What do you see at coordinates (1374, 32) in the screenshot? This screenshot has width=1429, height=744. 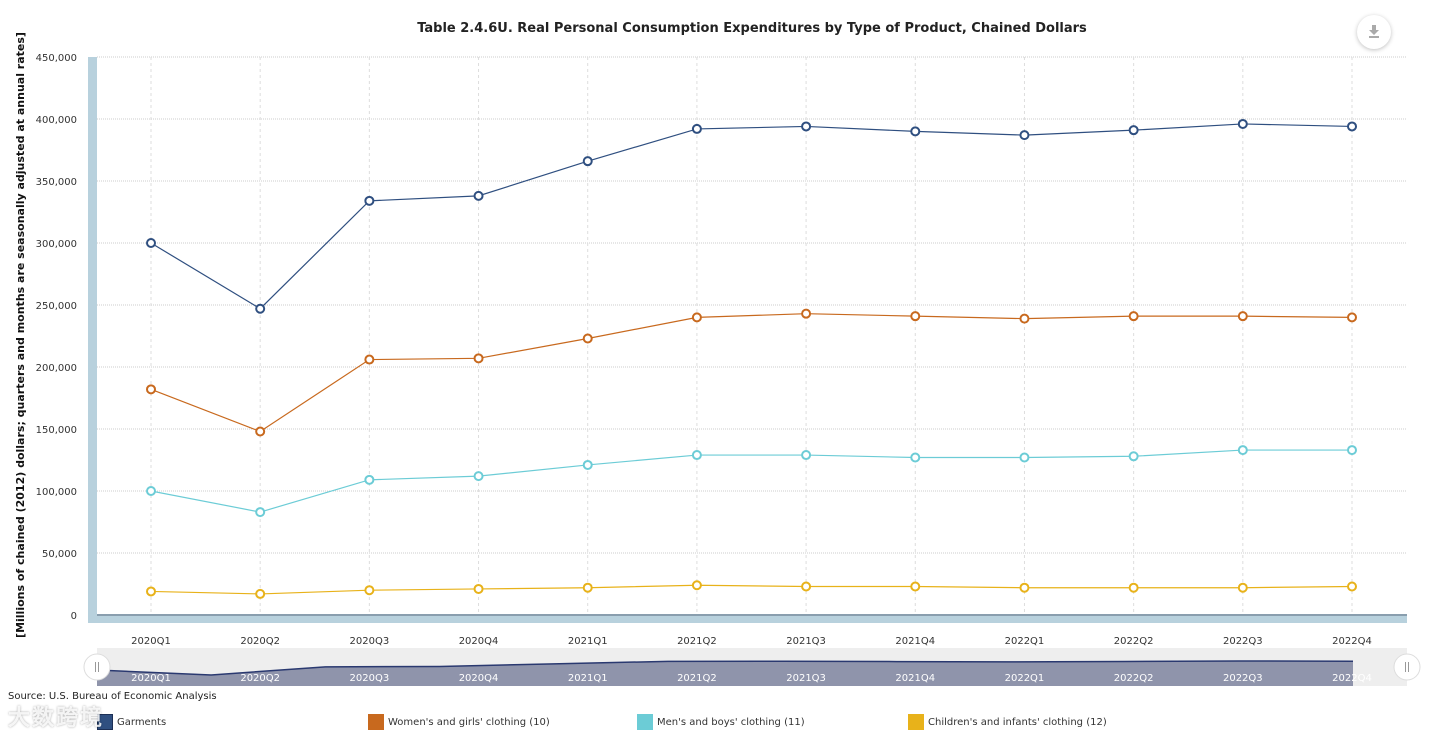 I see `download-button` at bounding box center [1374, 32].